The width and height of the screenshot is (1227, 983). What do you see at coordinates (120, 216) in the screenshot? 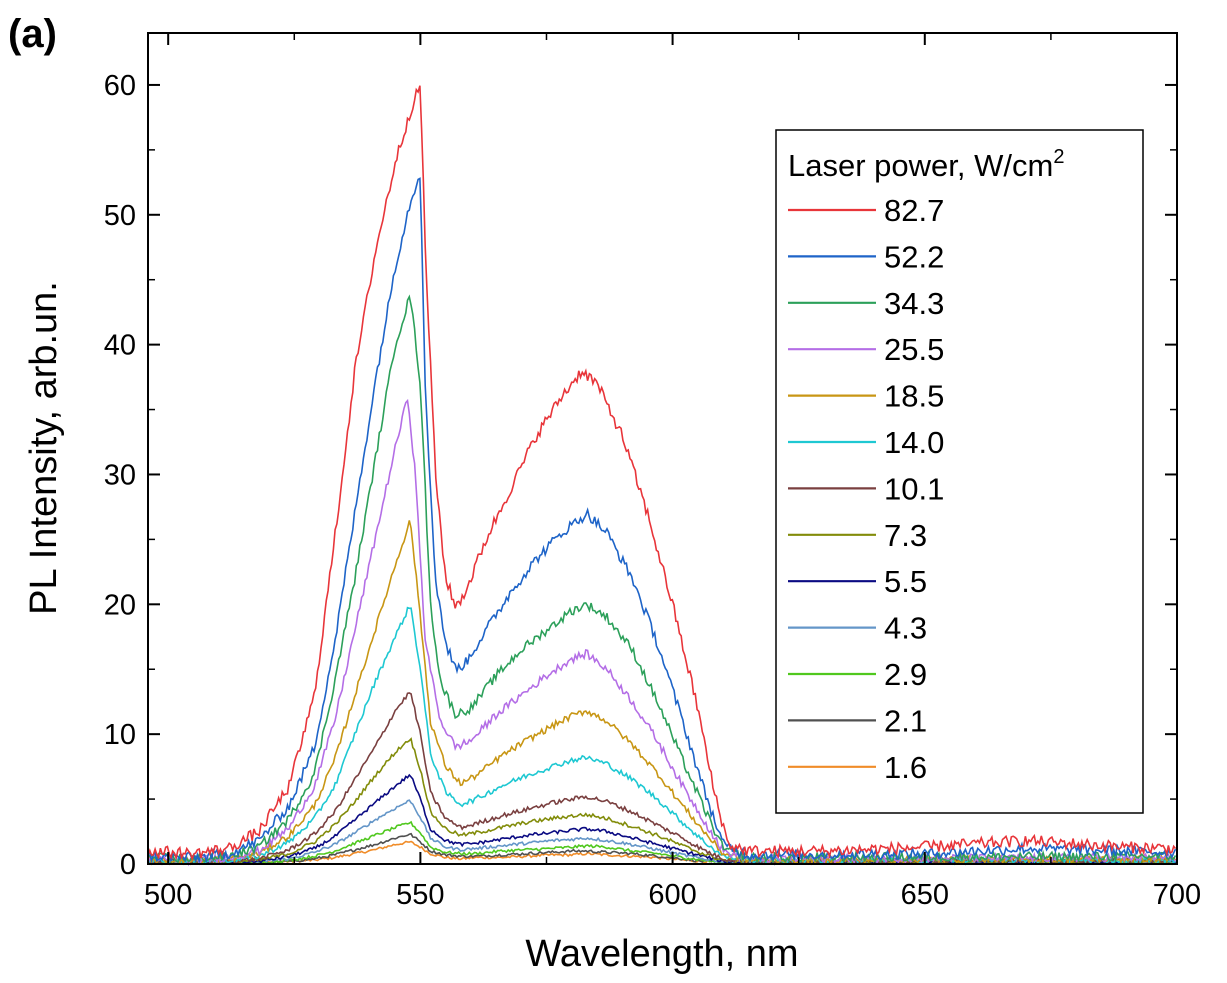
I see `y-tick-label-50: 50` at bounding box center [120, 216].